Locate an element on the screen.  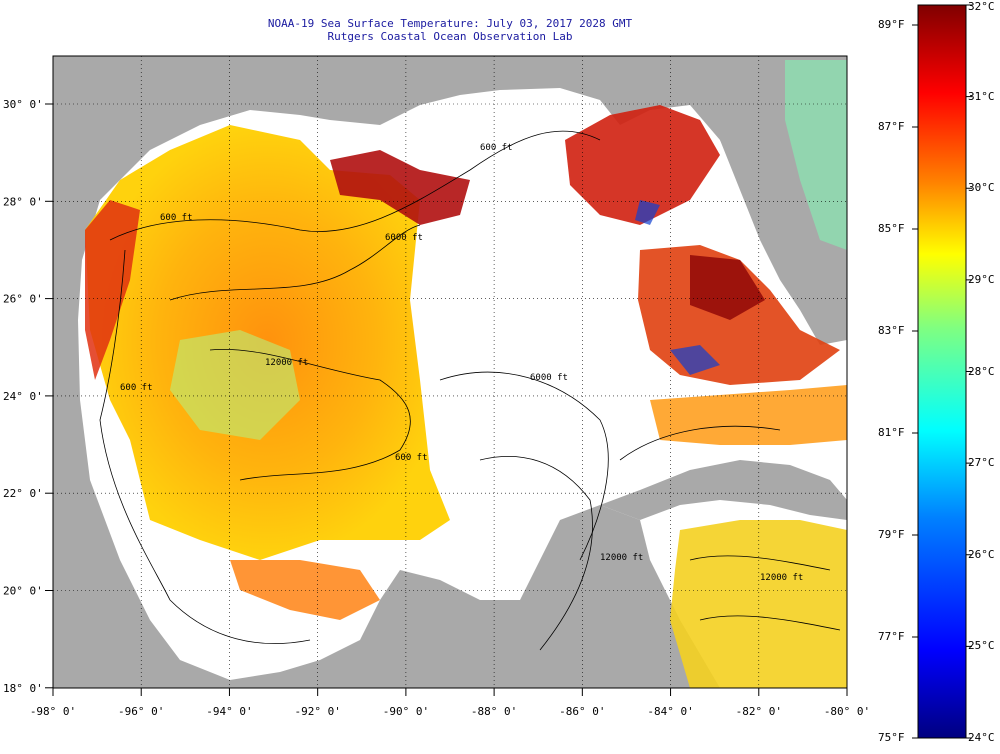
colorbar-f-label: 77°F is located at coordinates (891, 636).